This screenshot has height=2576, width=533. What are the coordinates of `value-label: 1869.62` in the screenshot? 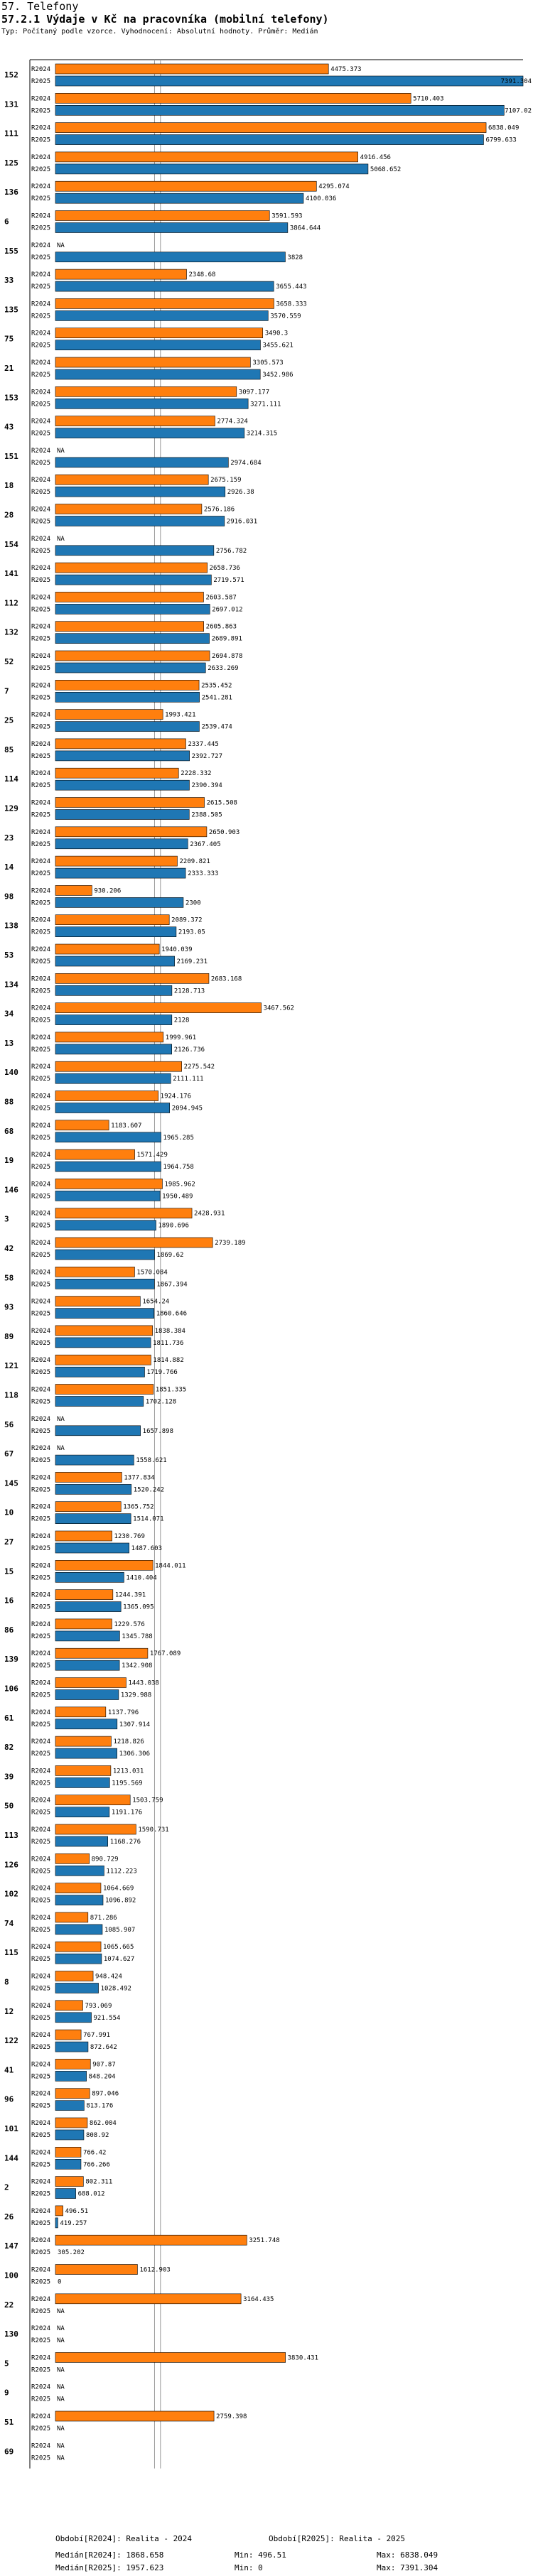 It's located at (170, 1255).